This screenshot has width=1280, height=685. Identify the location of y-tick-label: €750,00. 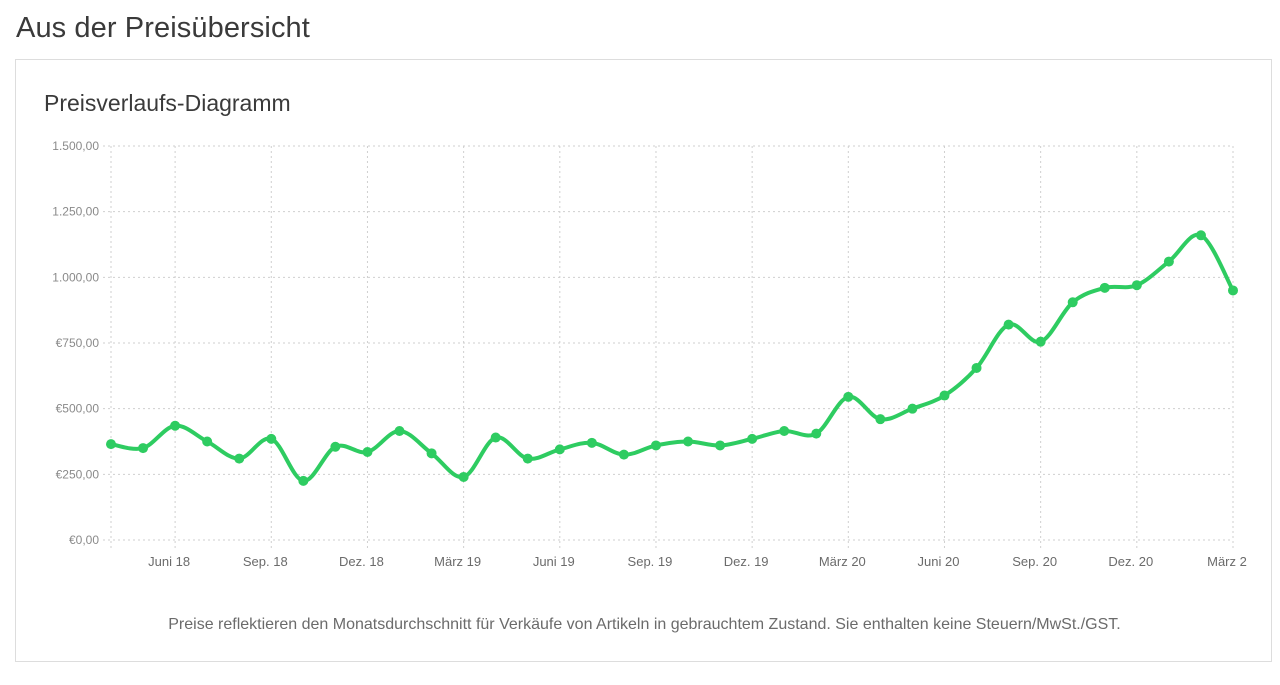
(78, 343).